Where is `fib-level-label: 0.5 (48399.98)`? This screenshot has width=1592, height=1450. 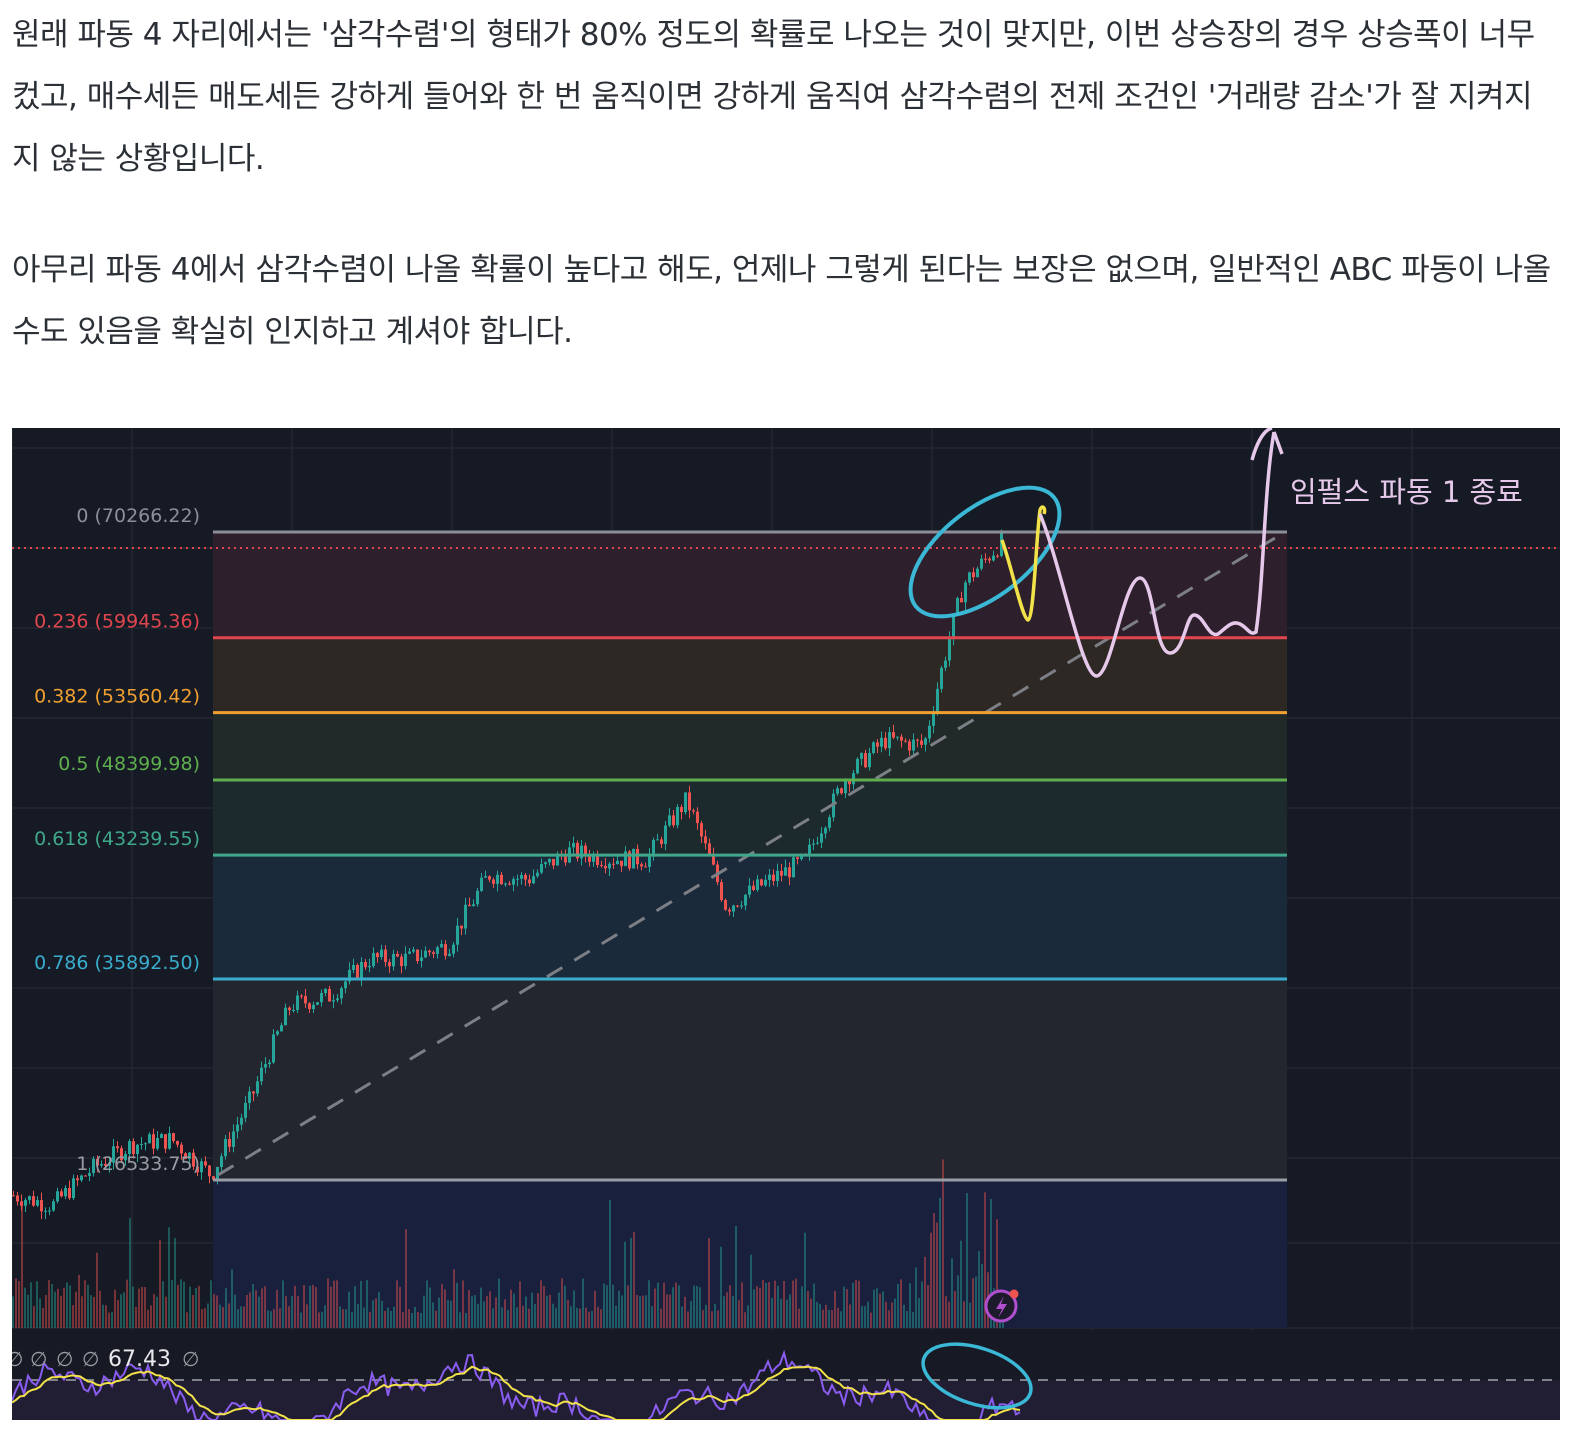
fib-level-label: 0.5 (48399.98) is located at coordinates (129, 764).